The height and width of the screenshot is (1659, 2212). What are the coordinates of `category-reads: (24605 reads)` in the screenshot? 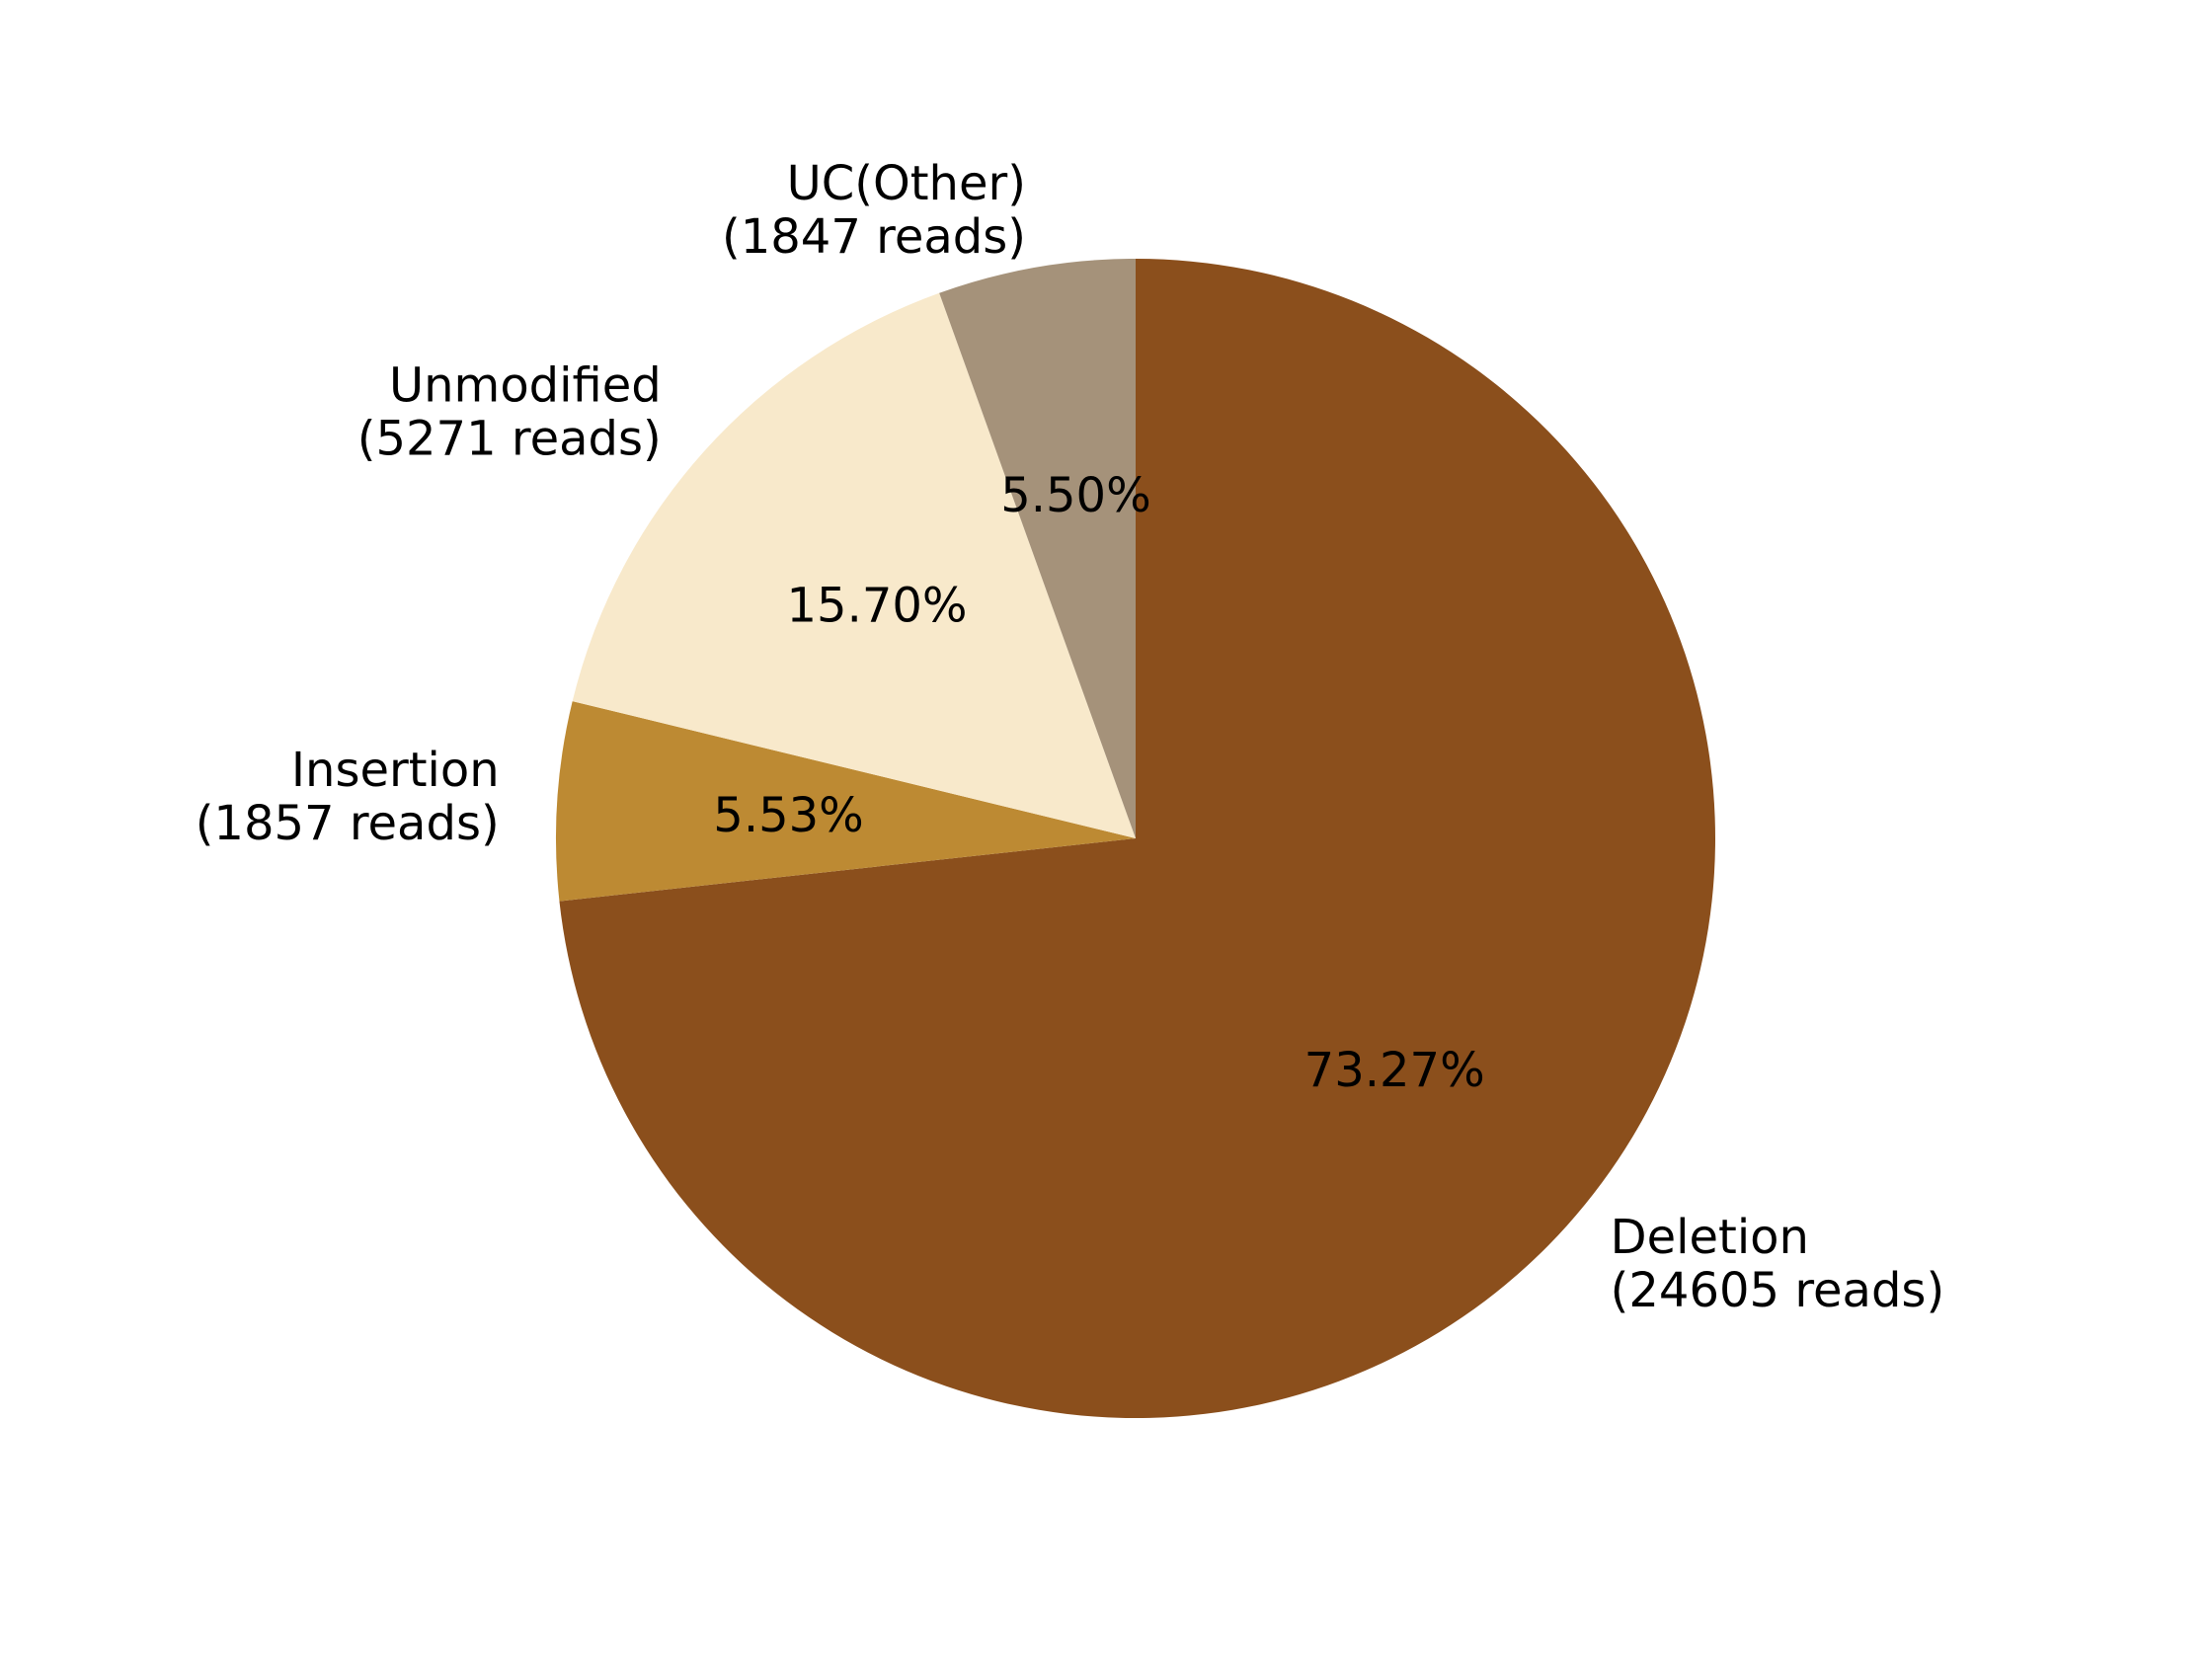 It's located at (1778, 1291).